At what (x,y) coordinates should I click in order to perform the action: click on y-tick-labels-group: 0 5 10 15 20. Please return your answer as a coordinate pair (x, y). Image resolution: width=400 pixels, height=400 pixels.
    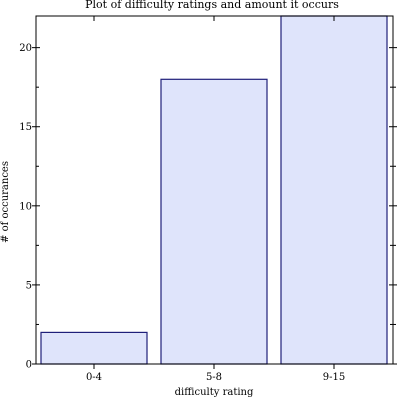
    Looking at the image, I should click on (25, 206).